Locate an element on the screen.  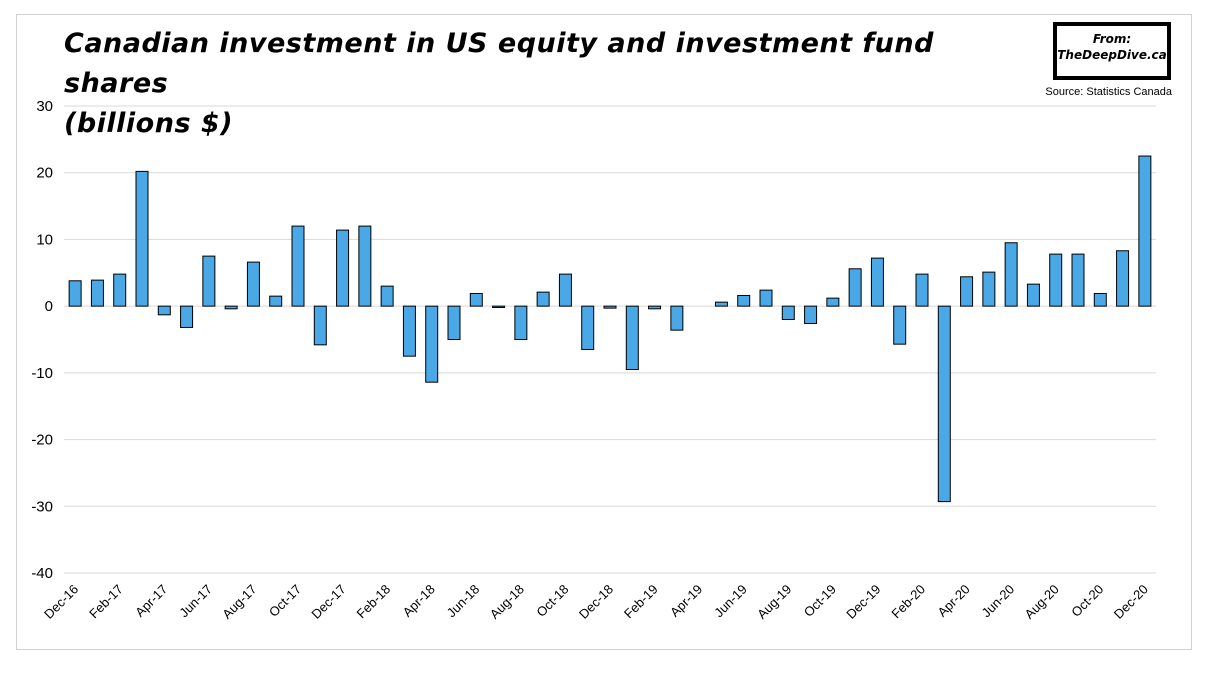
x-tick-label: Aug-17 is located at coordinates (239, 602).